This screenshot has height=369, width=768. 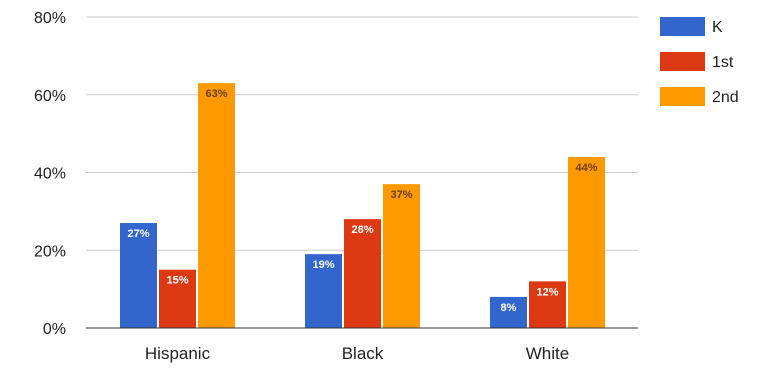 I want to click on bar-white-k, so click(x=508, y=312).